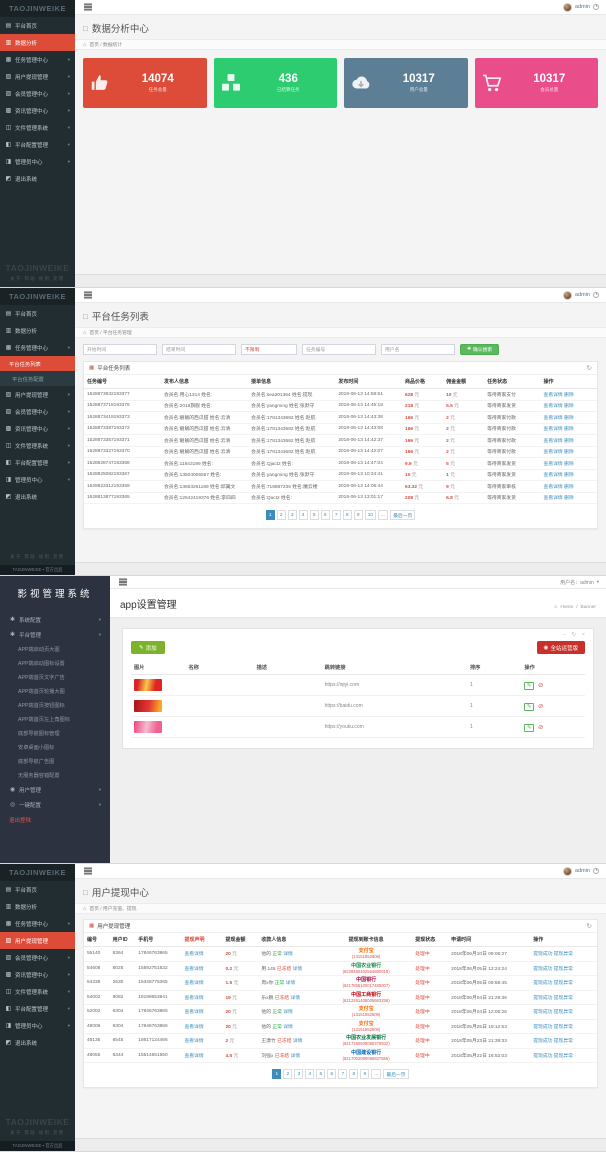 This screenshot has width=606, height=1152. Describe the element at coordinates (321, 1074) in the screenshot. I see `page-button: 5` at that location.